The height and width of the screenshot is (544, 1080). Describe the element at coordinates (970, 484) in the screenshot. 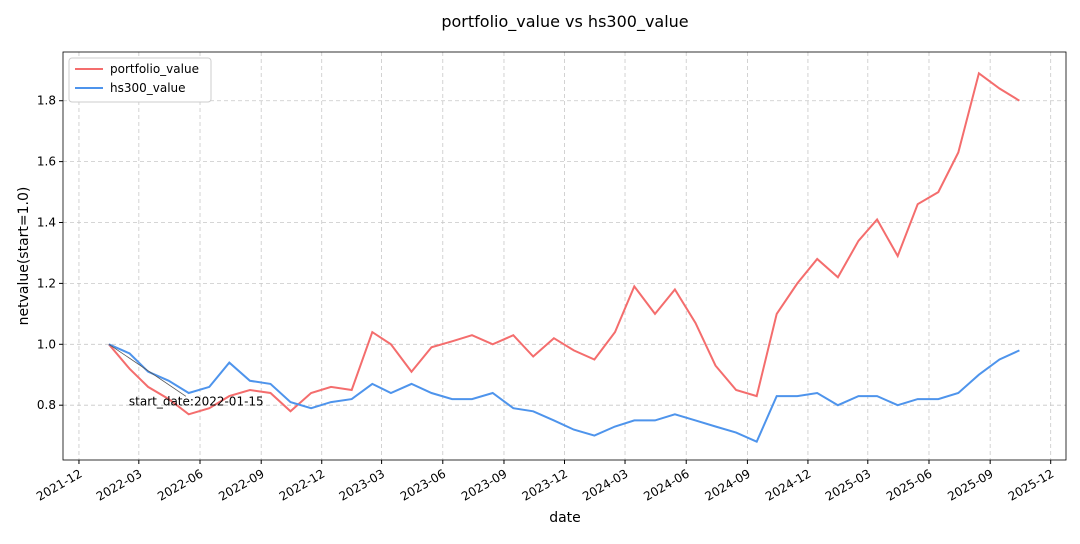

I see `x-tick-label: 2025-09` at that location.